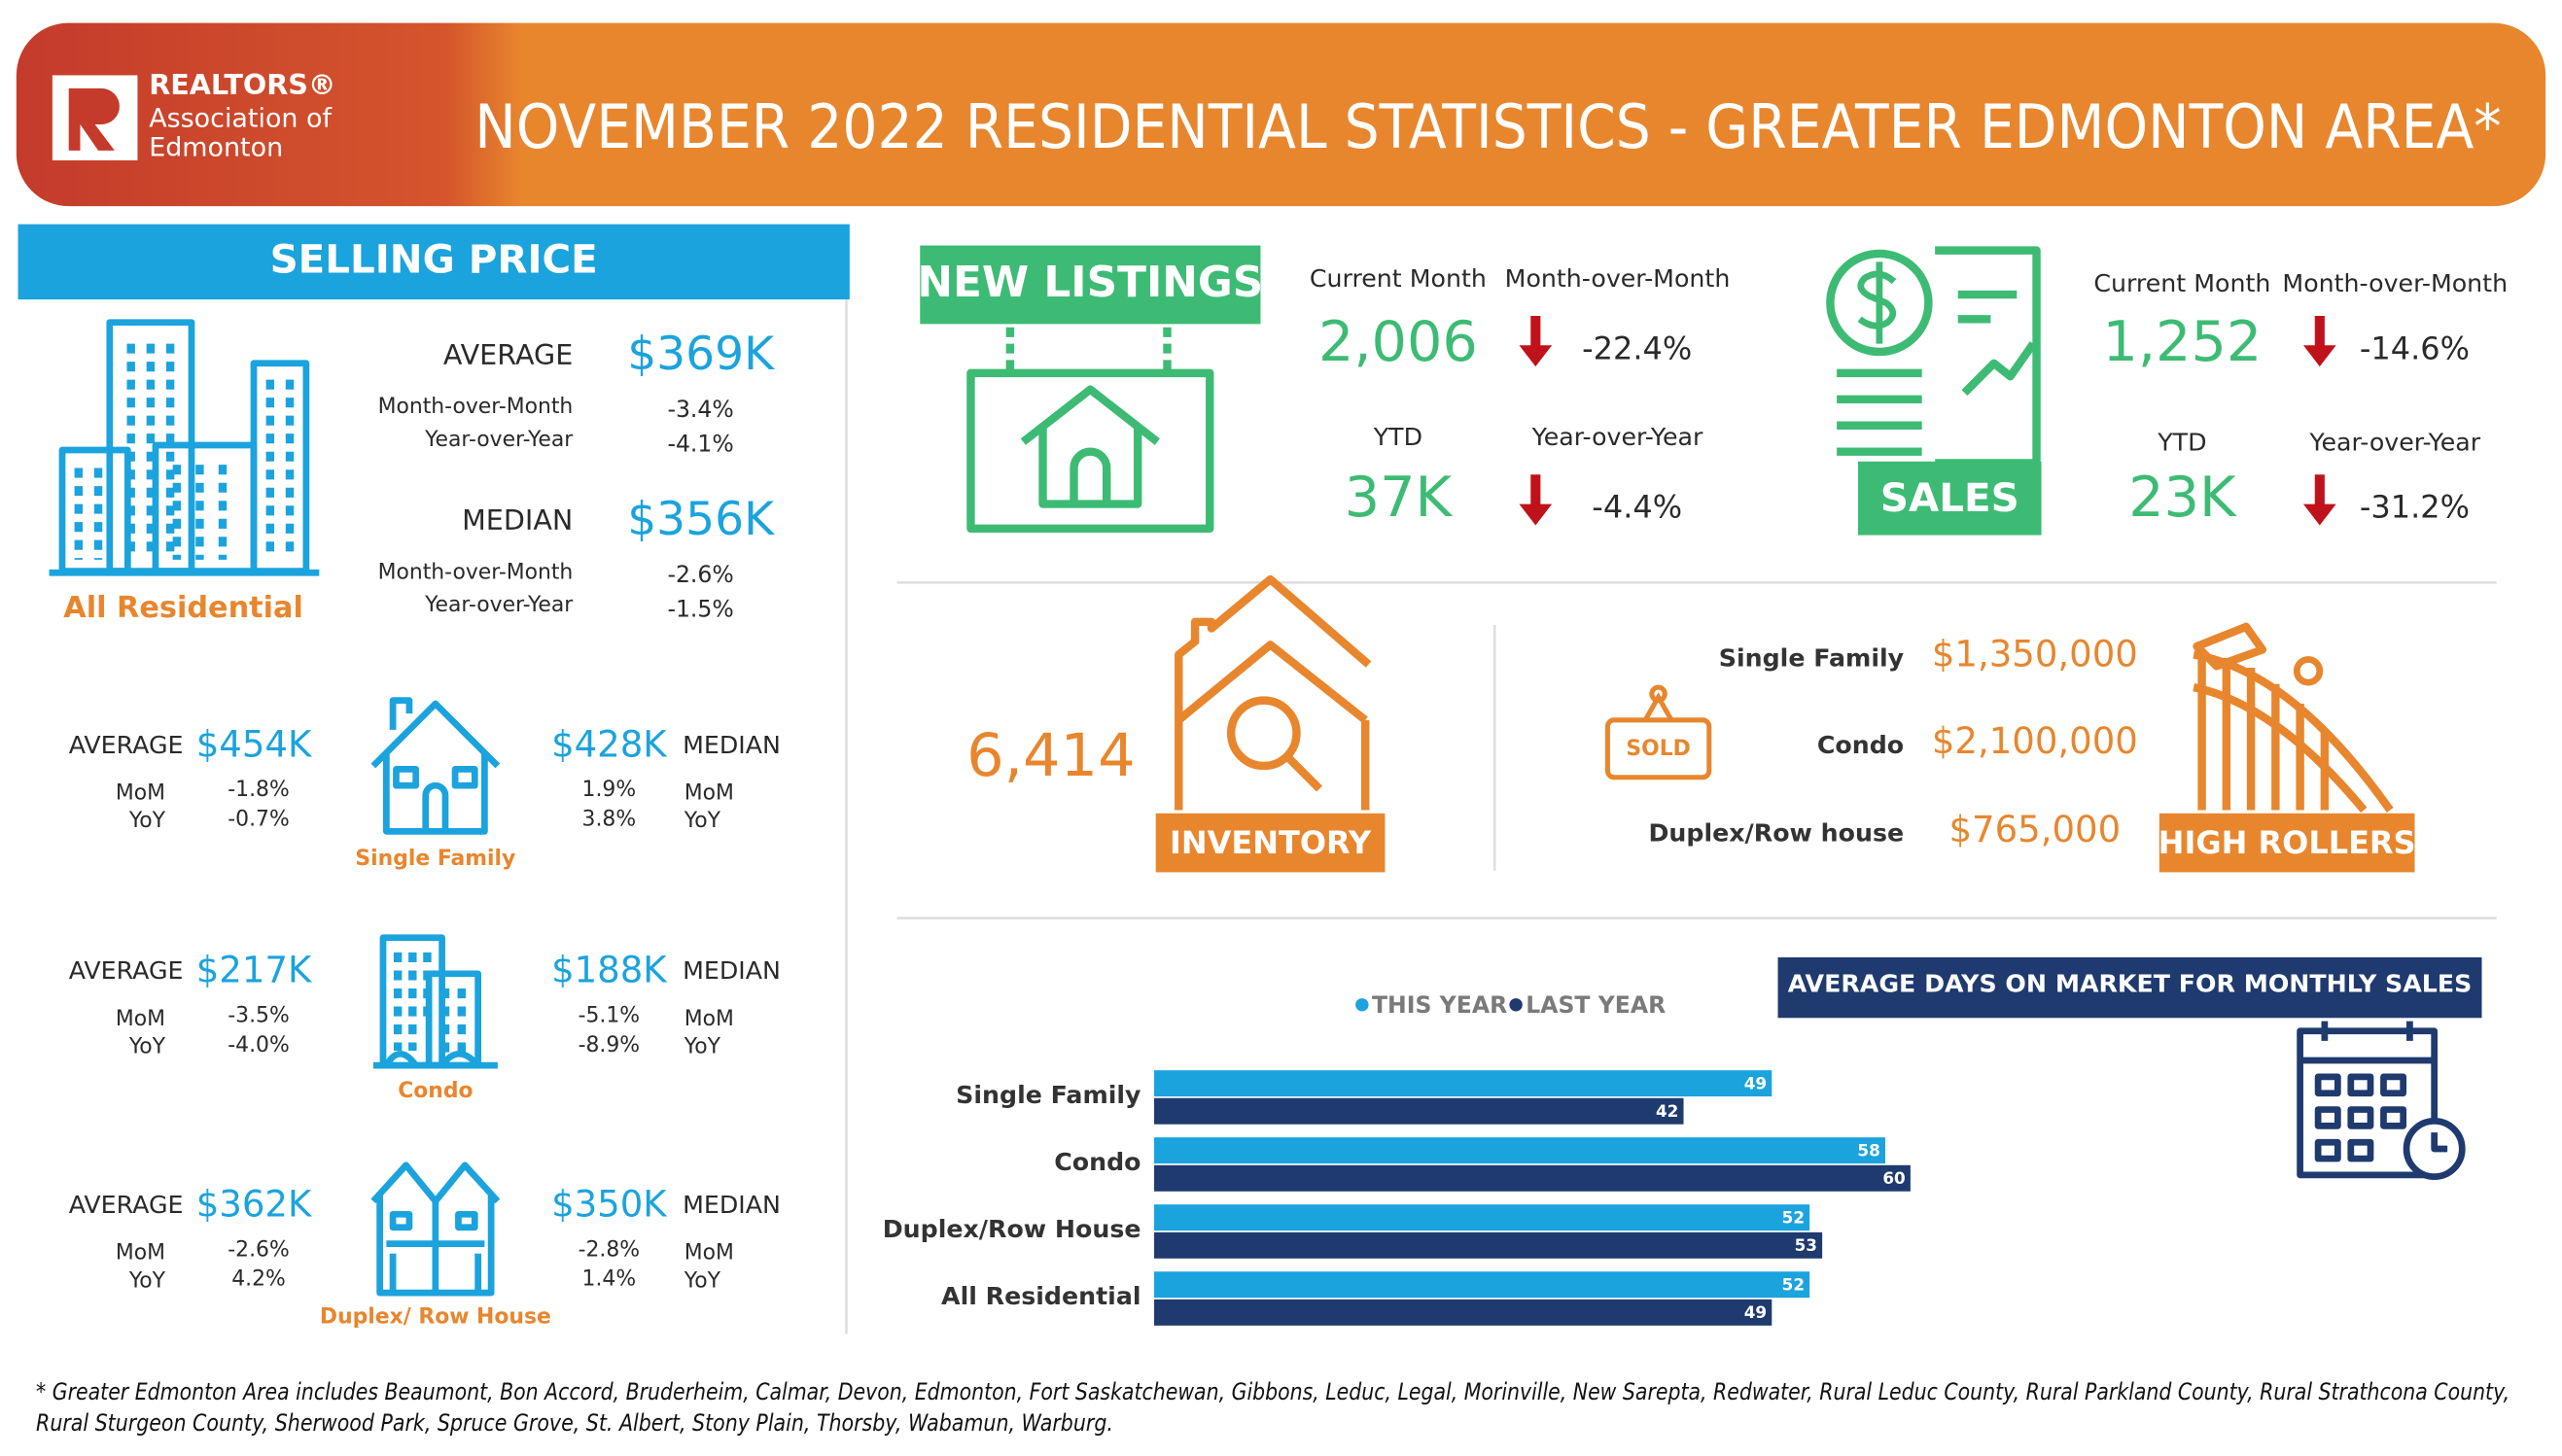 The height and width of the screenshot is (1456, 2562). I want to click on yoy: -4.4%, so click(1637, 507).